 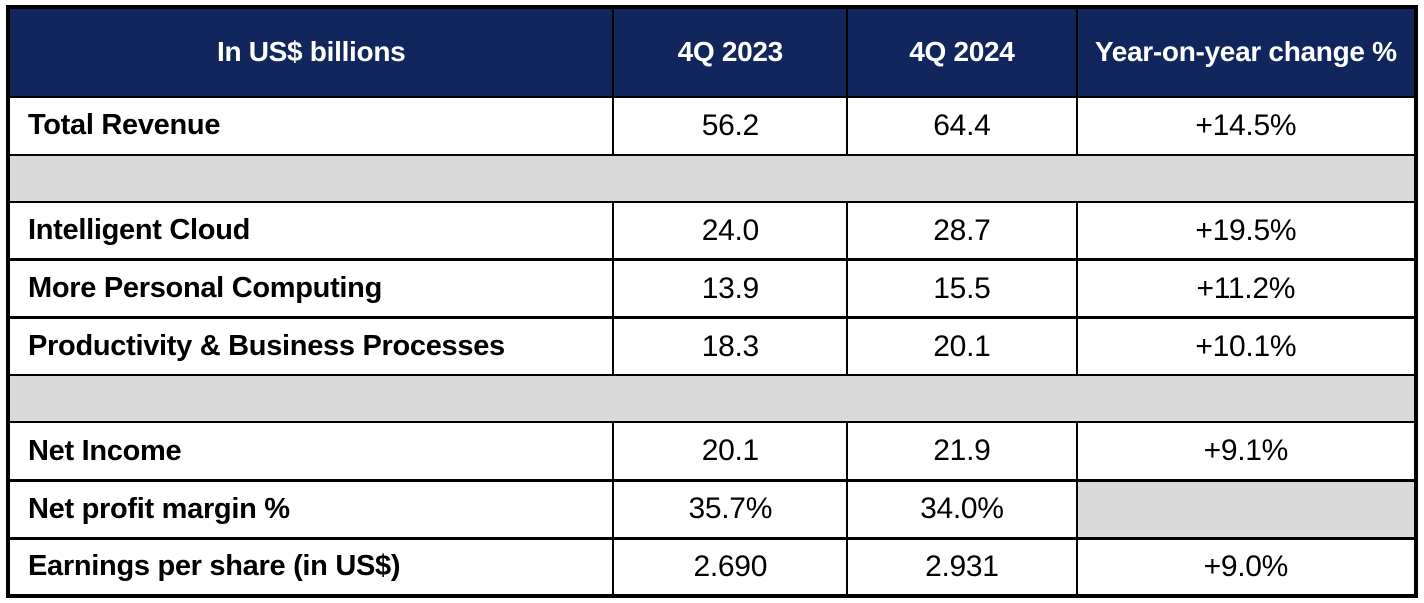 What do you see at coordinates (310, 288) in the screenshot?
I see `row-label: More Personal Computing` at bounding box center [310, 288].